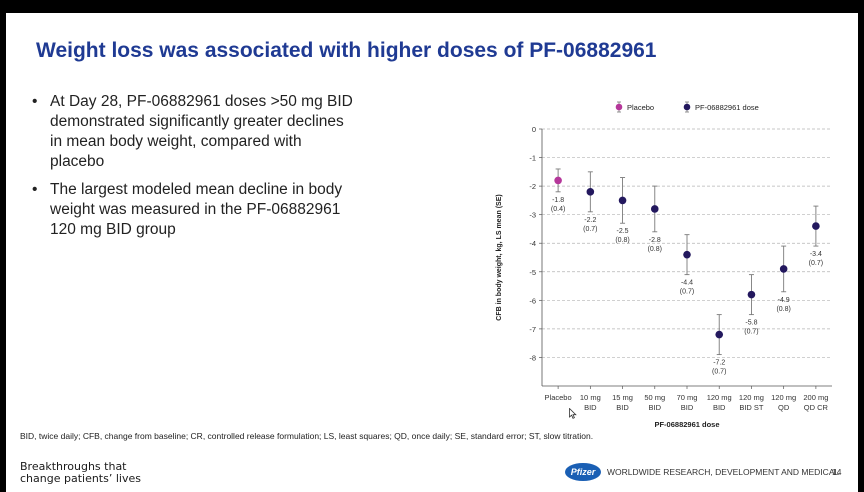 The height and width of the screenshot is (492, 864). I want to click on x-tick-label: QD CR, so click(816, 407).